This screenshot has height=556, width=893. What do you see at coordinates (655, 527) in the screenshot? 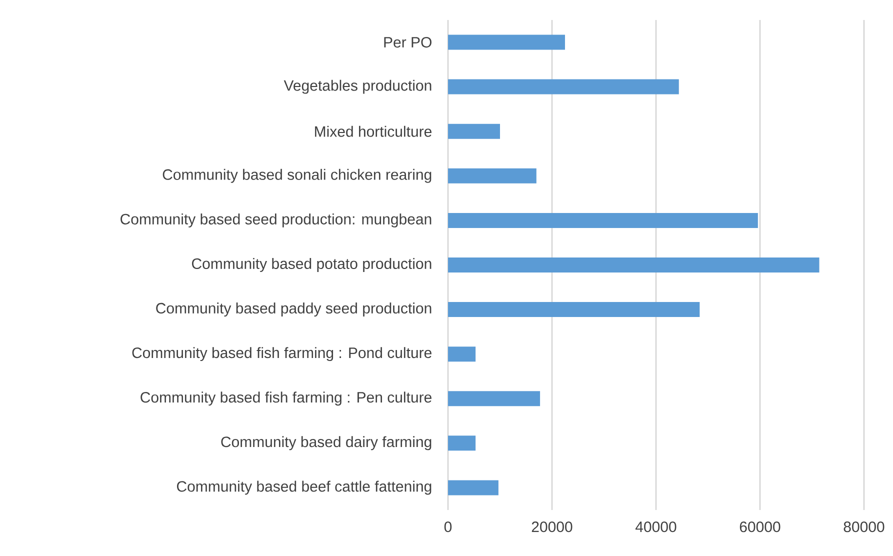
I see `x-tick-label: 40000` at bounding box center [655, 527].